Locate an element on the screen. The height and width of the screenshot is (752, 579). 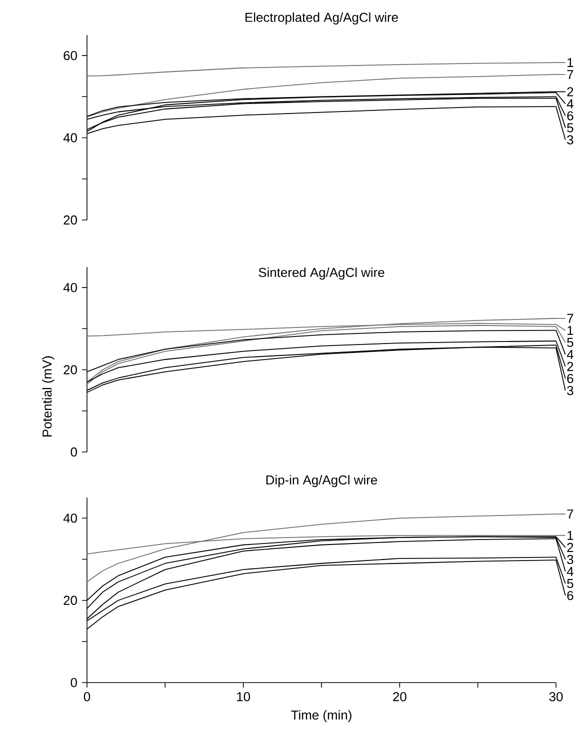
x-tick-label: 0 is located at coordinates (87, 697).